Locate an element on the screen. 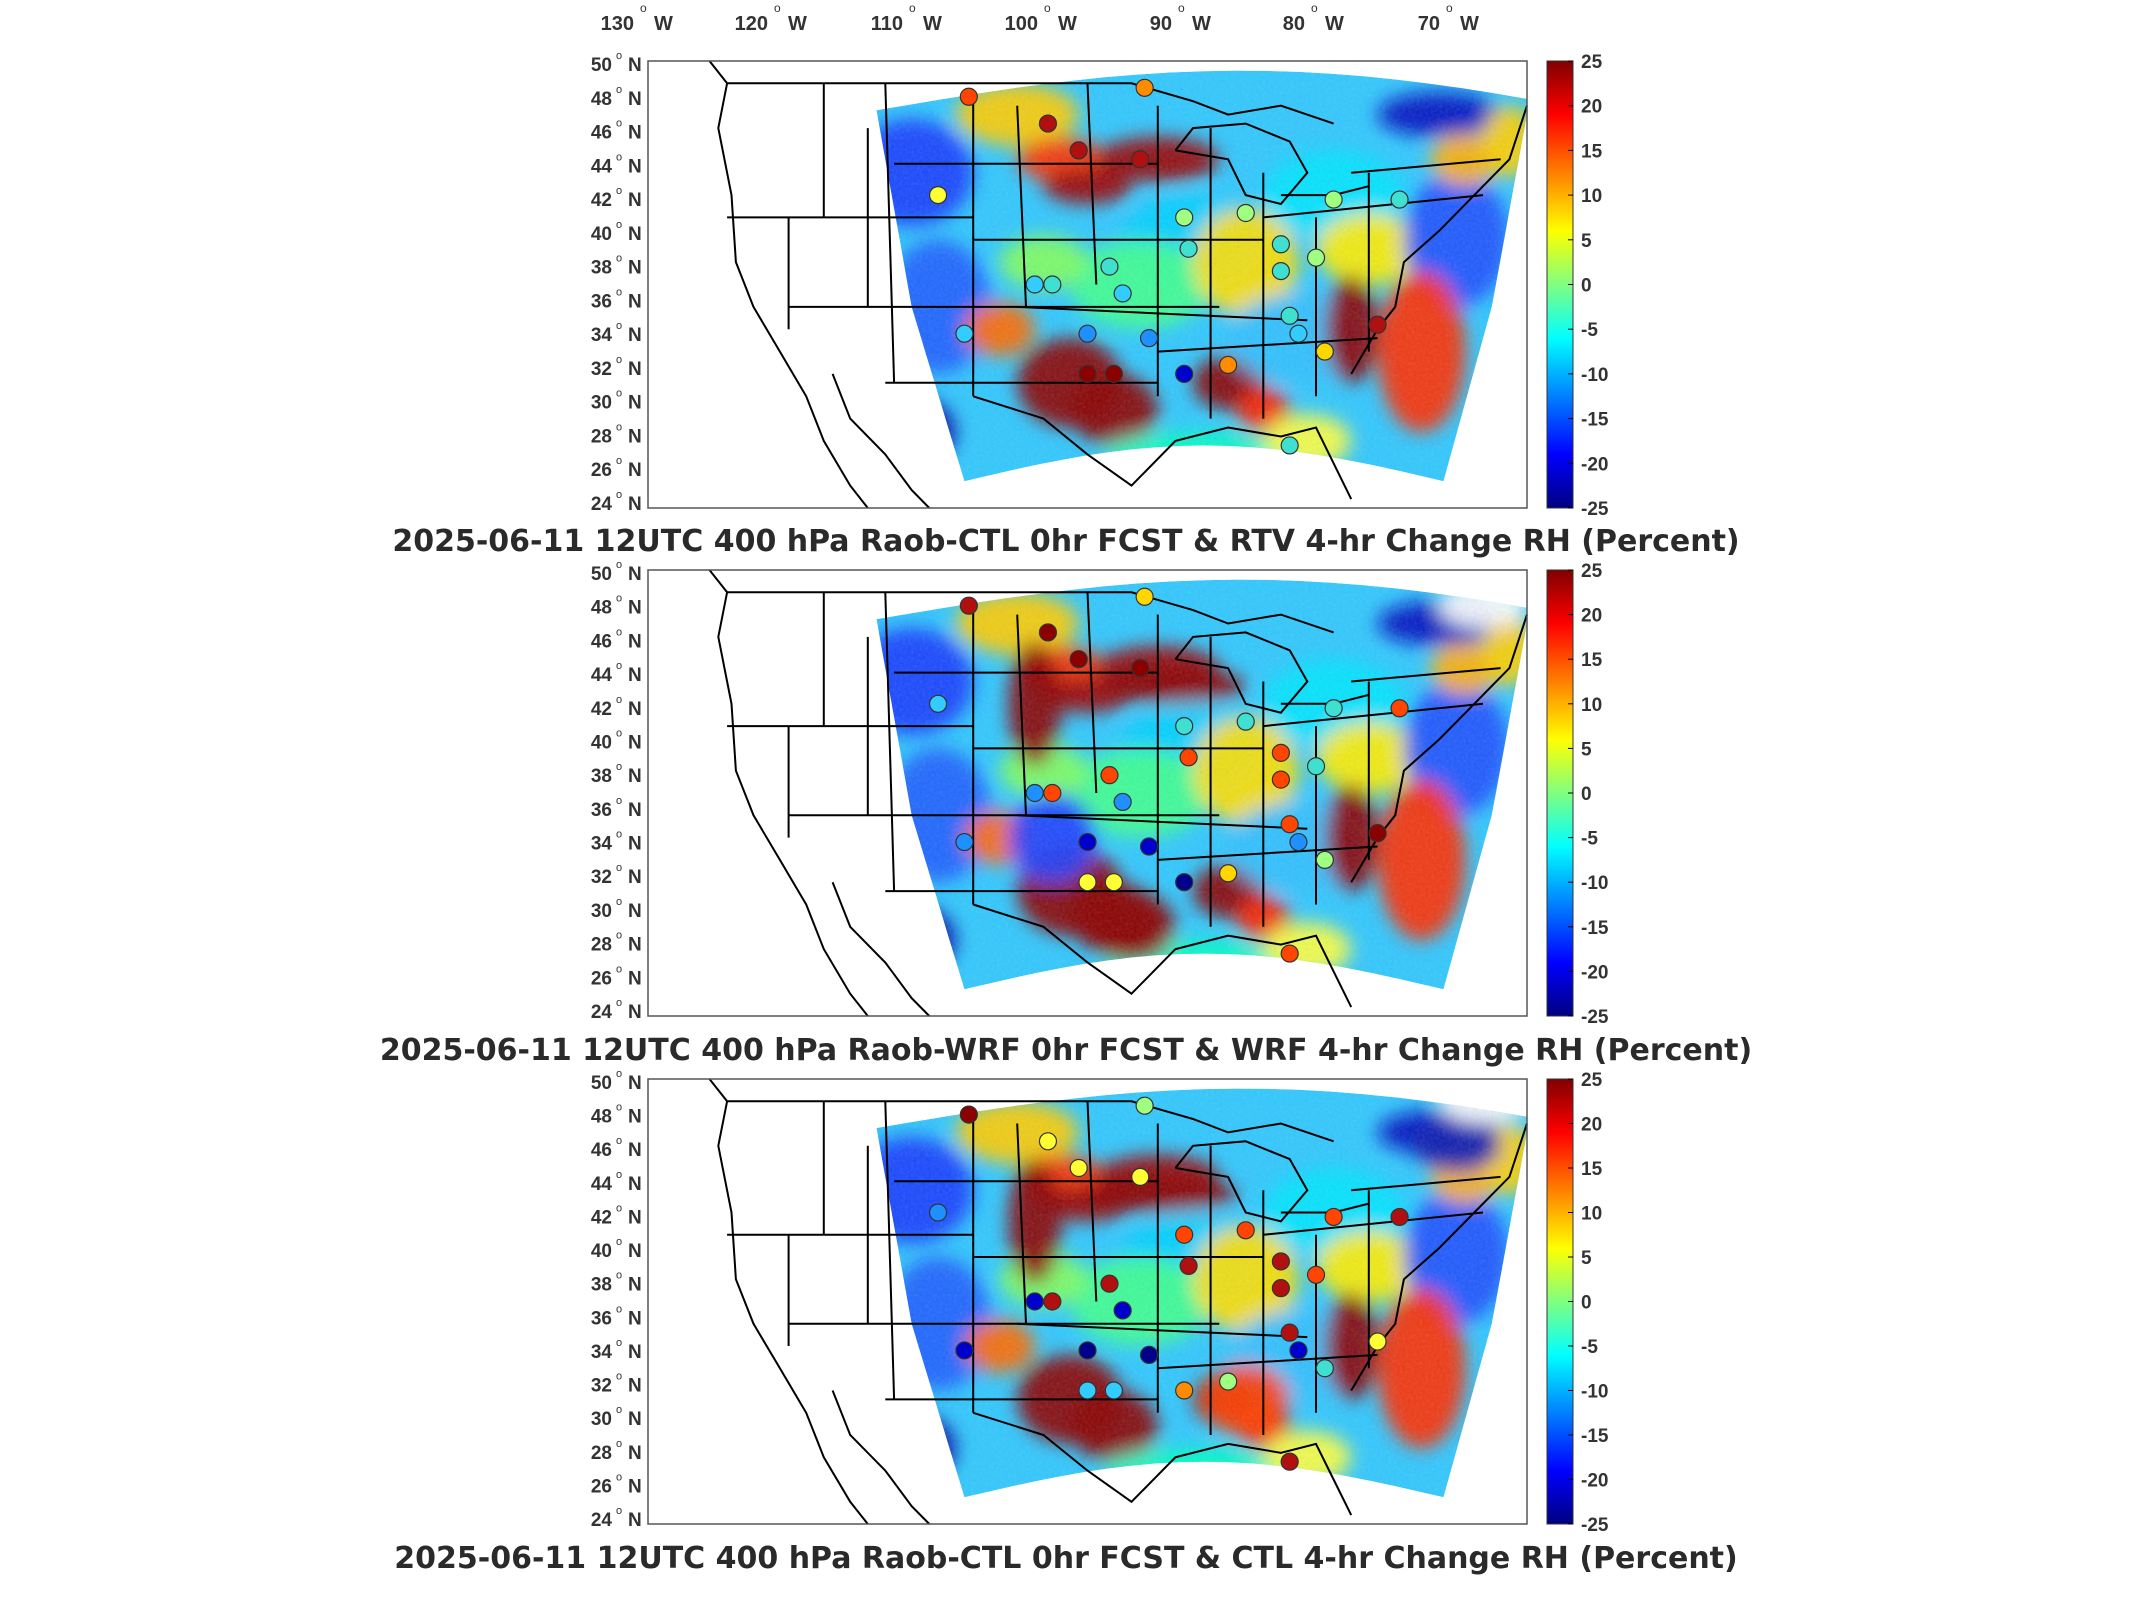 The height and width of the screenshot is (1605, 2133). lat-label-value: 48 is located at coordinates (601, 99).